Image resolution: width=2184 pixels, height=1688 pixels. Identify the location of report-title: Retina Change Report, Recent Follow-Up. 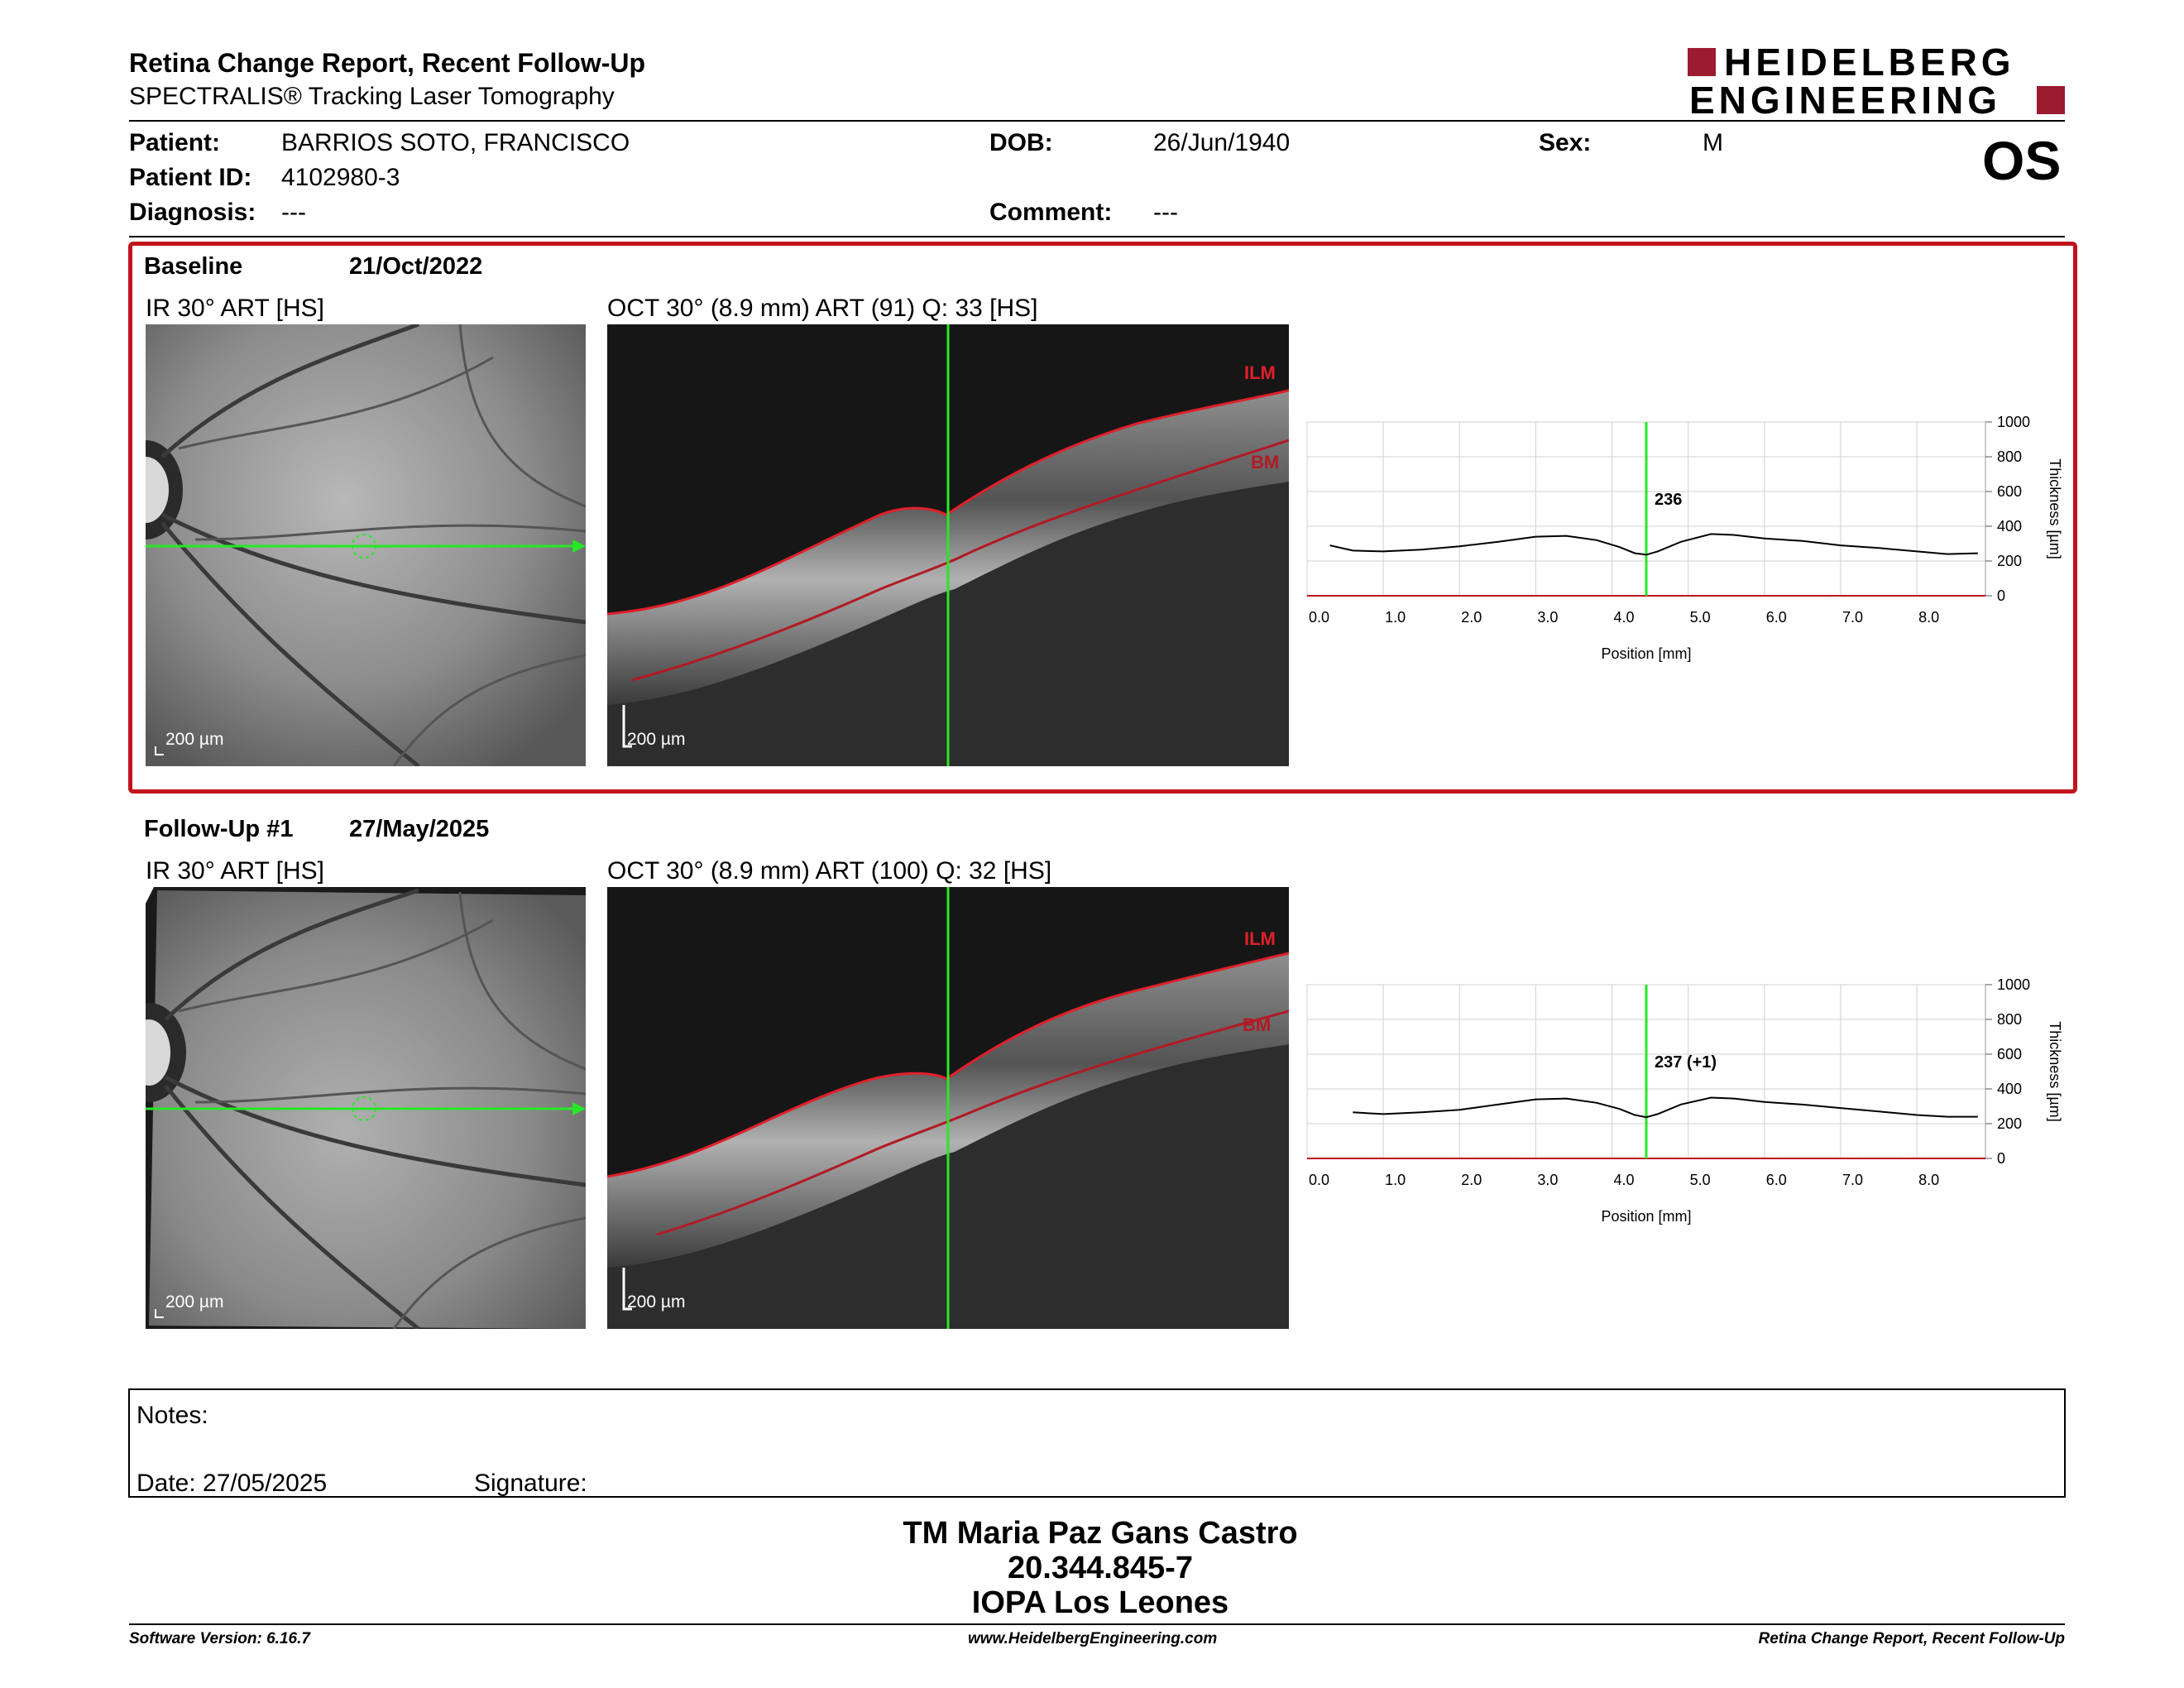
(387, 63).